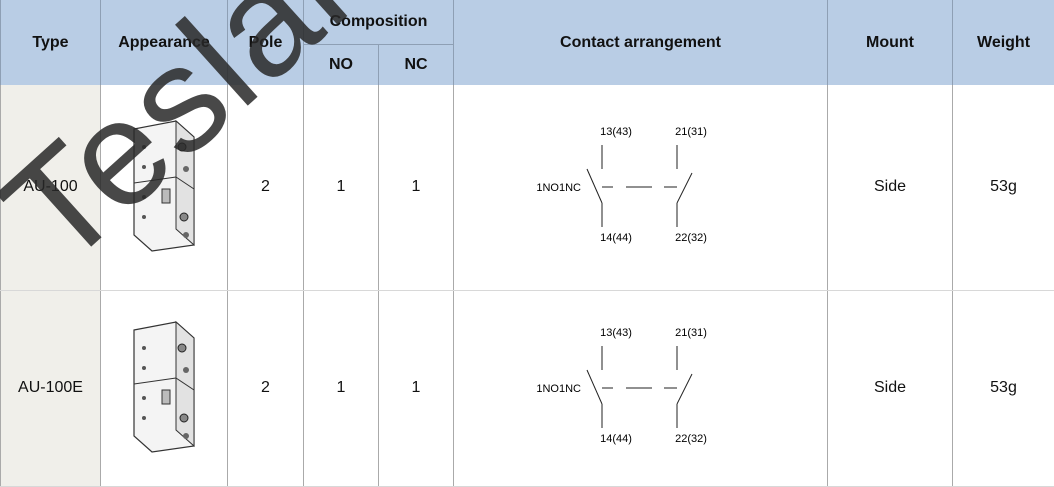  What do you see at coordinates (51, 42) in the screenshot?
I see `header-type: Type` at bounding box center [51, 42].